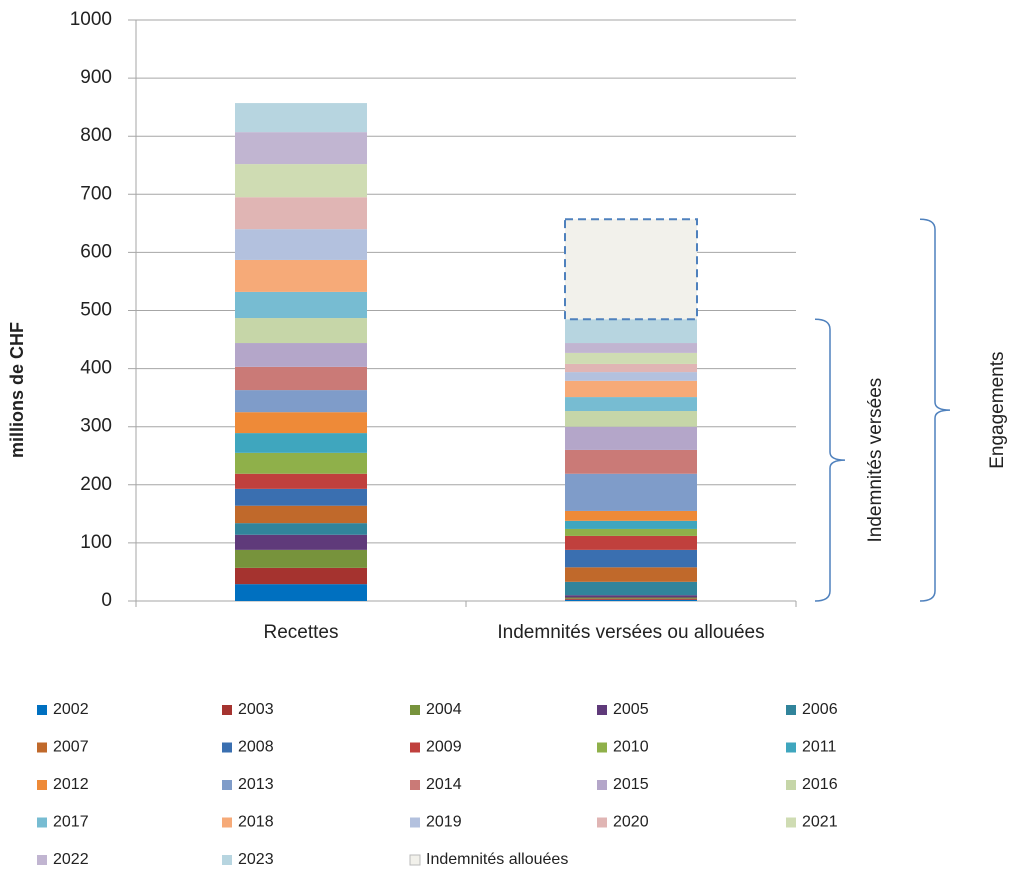 The width and height of the screenshot is (1024, 876). What do you see at coordinates (96, 251) in the screenshot?
I see `y-tick-label: 600` at bounding box center [96, 251].